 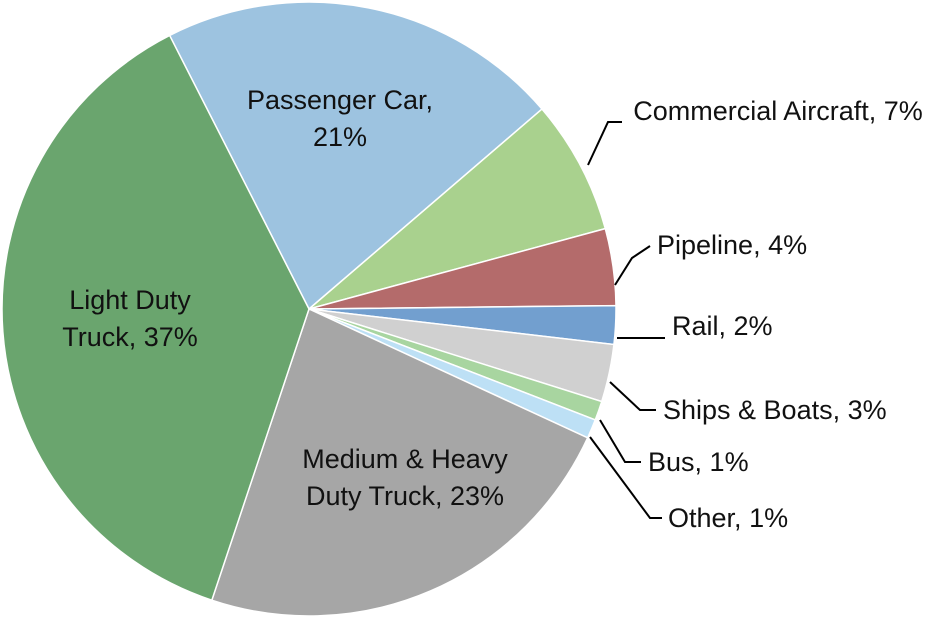 I want to click on data-label: Pipeline, 4%, so click(x=732, y=245).